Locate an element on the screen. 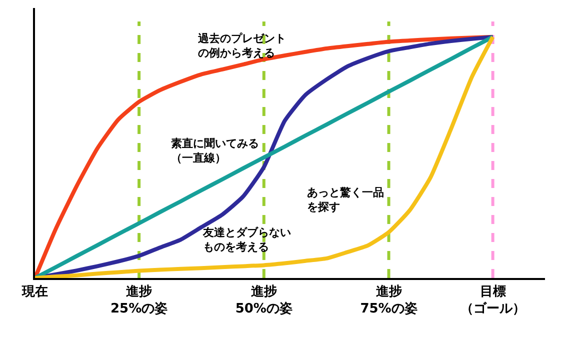 The height and width of the screenshot is (343, 579). x-tick-label: 進捗75%の姿 is located at coordinates (389, 300).